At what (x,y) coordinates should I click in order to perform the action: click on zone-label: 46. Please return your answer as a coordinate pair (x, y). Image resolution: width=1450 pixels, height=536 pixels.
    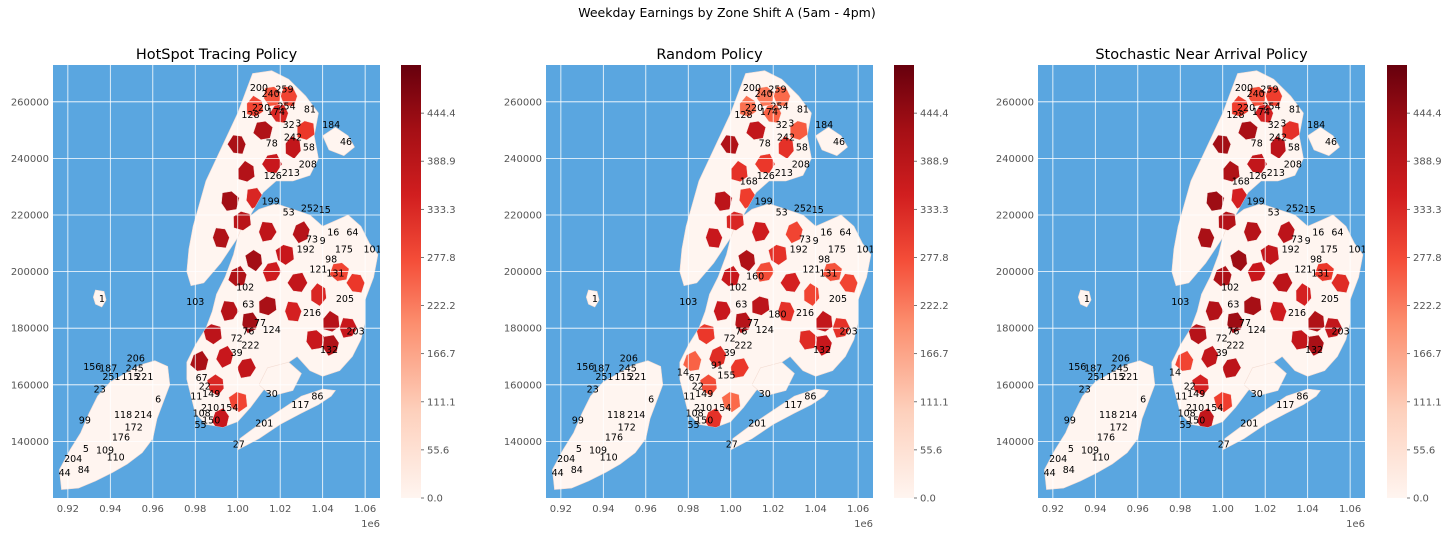
    Looking at the image, I should click on (1331, 142).